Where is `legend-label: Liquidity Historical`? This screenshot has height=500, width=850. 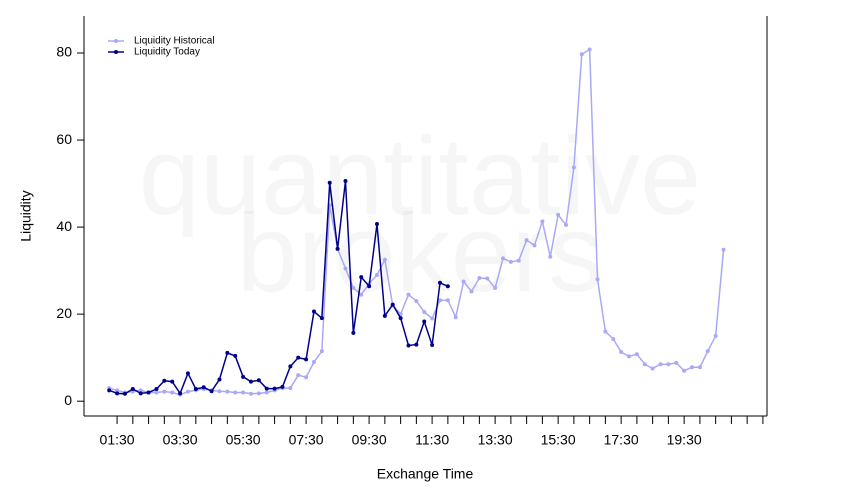 legend-label: Liquidity Historical is located at coordinates (174, 41).